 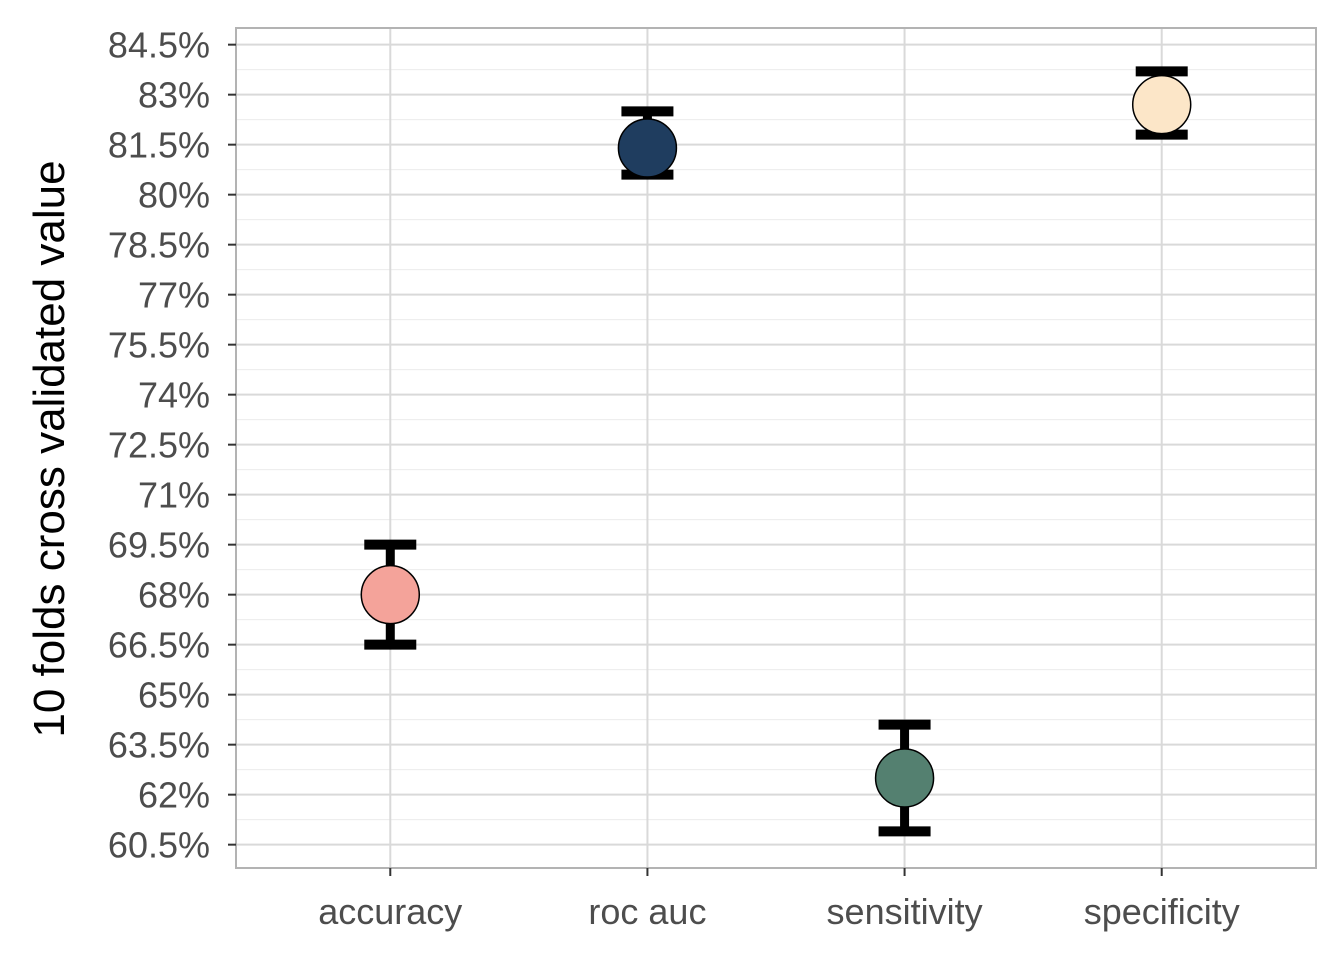 What do you see at coordinates (1162, 911) in the screenshot?
I see `x-tick-label: specificity` at bounding box center [1162, 911].